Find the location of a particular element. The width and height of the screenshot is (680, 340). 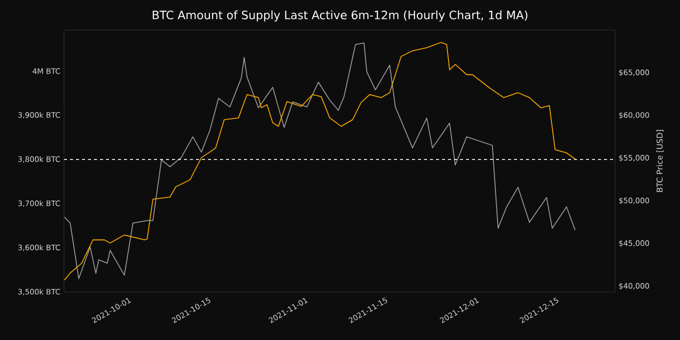

chart-title: BTC Amount of Supply Last Active 6m-12m (Hourly Chart, 1d MA) is located at coordinates (340, 16).